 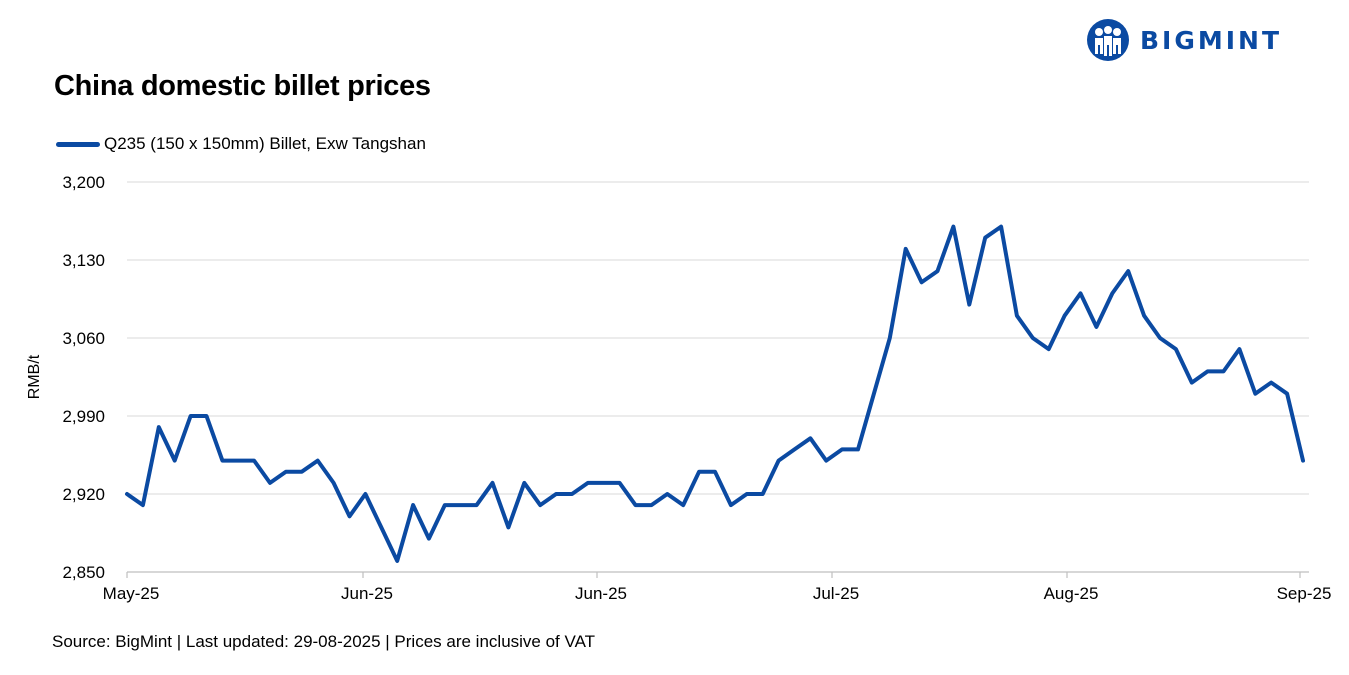 I want to click on brand-name: BIGMINT, so click(x=1211, y=40).